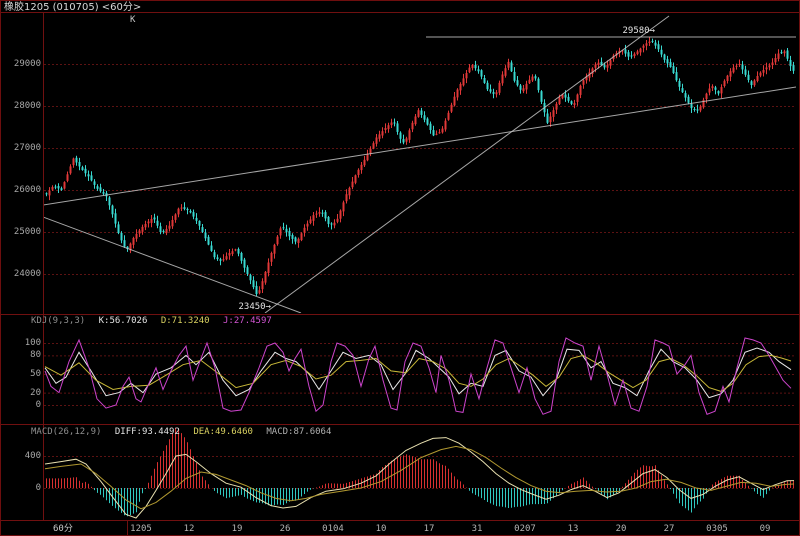 The height and width of the screenshot is (536, 800). Describe the element at coordinates (43, 266) in the screenshot. I see `y-axis-separator` at that location.